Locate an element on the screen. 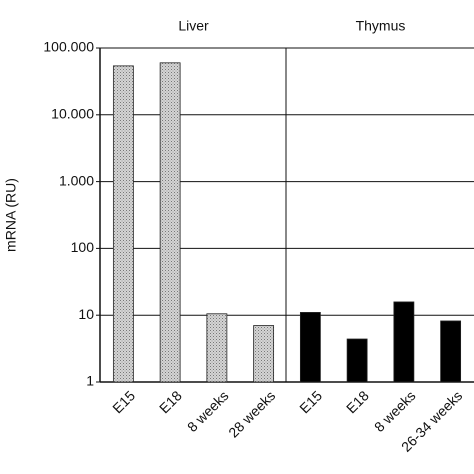  y-tick-label: 1 is located at coordinates (90, 381).